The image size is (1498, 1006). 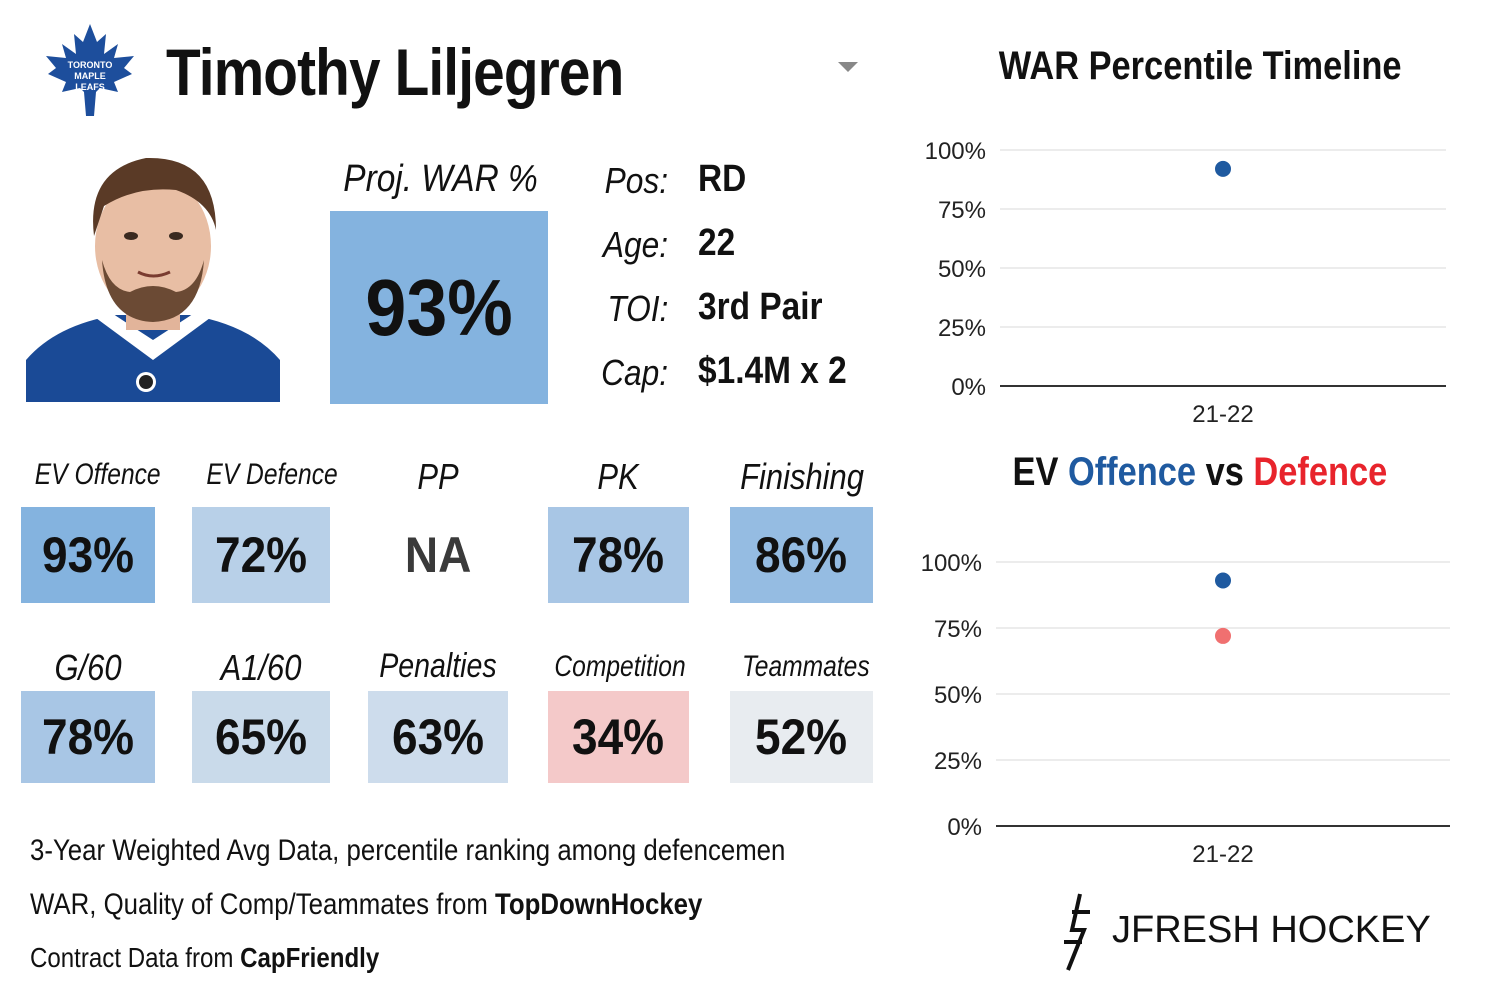 What do you see at coordinates (636, 180) in the screenshot?
I see `pos-label: Pos:` at bounding box center [636, 180].